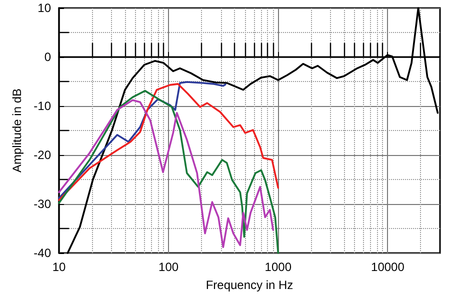  Describe the element at coordinates (43, 106) in the screenshot. I see `y-tick-label: -10` at that location.